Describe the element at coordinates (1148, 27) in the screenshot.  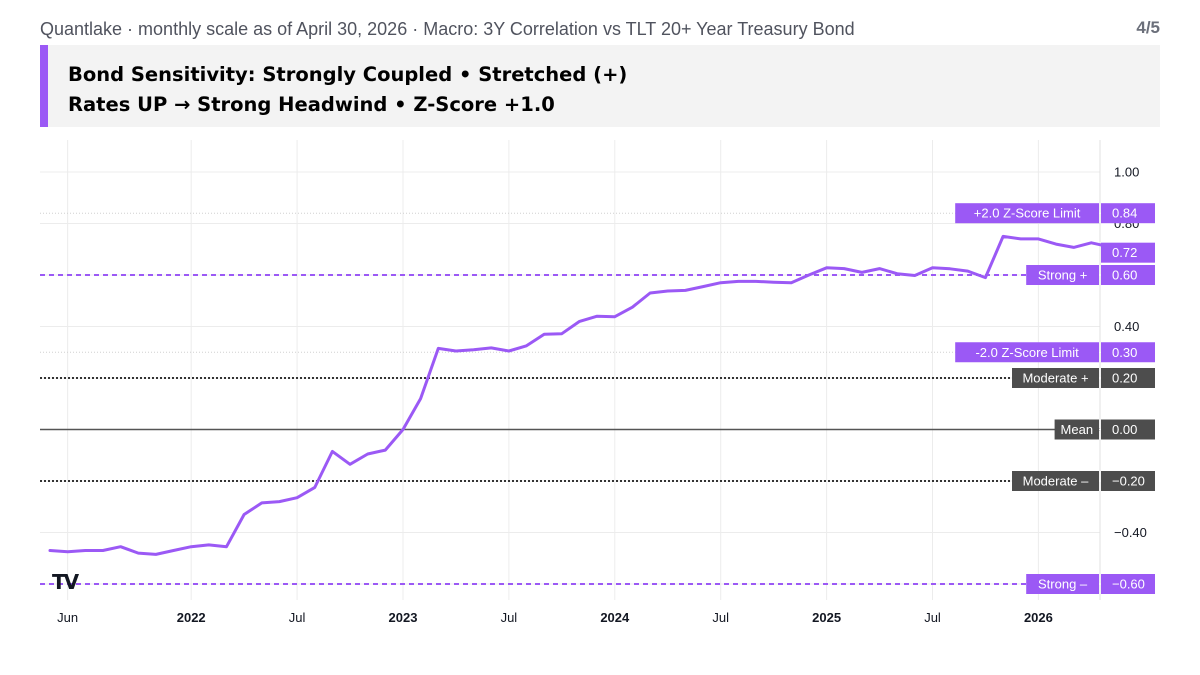
I see `page-number: 4/5` at that location.